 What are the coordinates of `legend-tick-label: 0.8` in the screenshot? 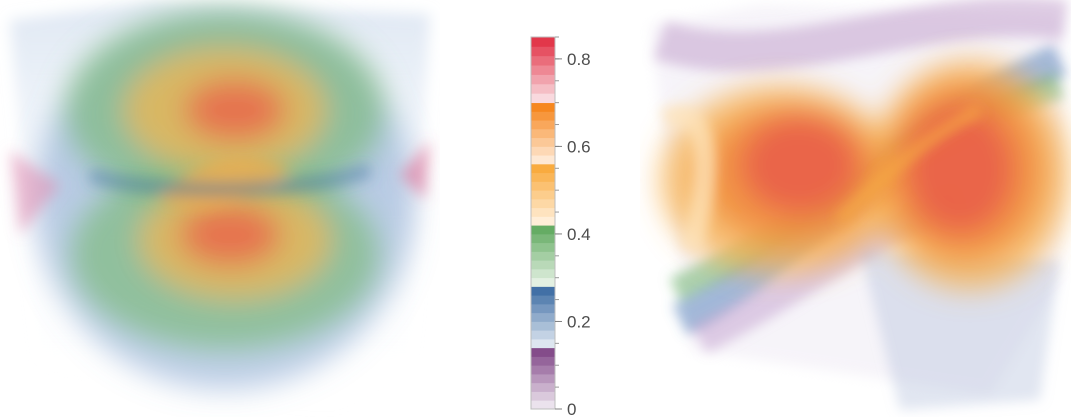 It's located at (579, 59).